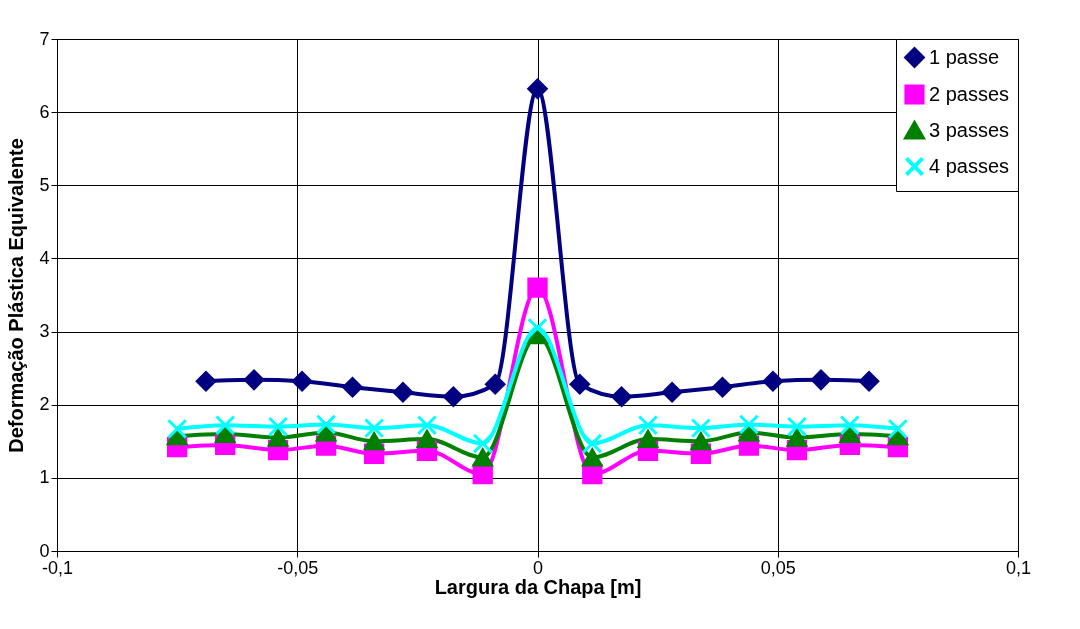  I want to click on x-tick-label: 0,05, so click(778, 567).